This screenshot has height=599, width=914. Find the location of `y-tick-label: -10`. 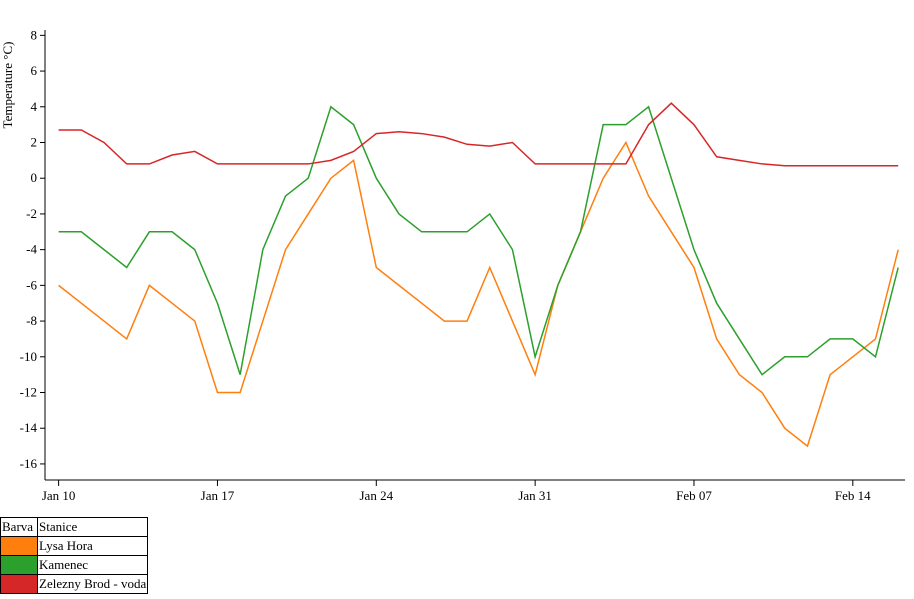

y-tick-label: -10 is located at coordinates (28, 356).